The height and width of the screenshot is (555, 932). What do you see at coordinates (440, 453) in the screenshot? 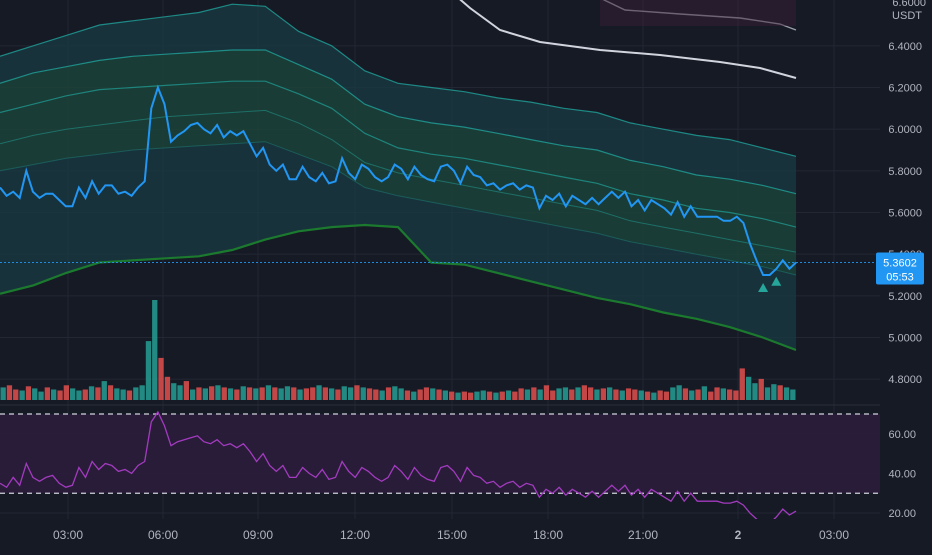
I see `rsi-band-fill` at bounding box center [440, 453].